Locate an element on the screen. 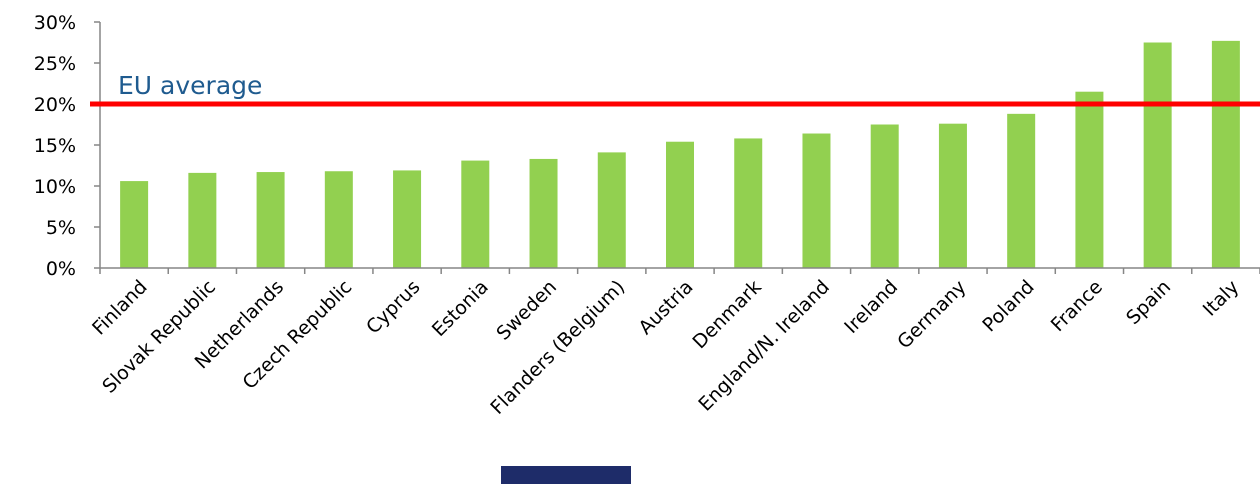 The width and height of the screenshot is (1260, 484). bar-england-n-ireland is located at coordinates (816, 200).